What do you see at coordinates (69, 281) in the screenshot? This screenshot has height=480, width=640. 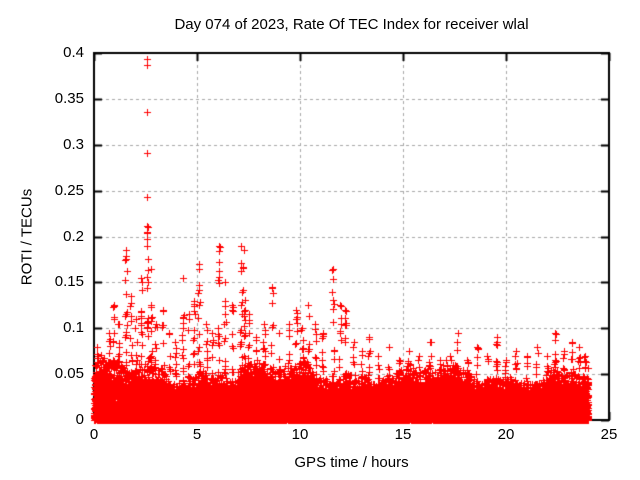 I see `y-tick-label: 0.15` at bounding box center [69, 281].